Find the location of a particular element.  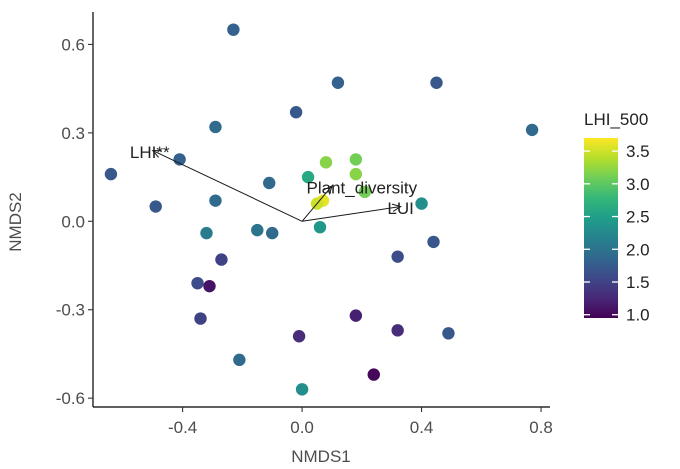

legend-colorbar is located at coordinates (601, 228).